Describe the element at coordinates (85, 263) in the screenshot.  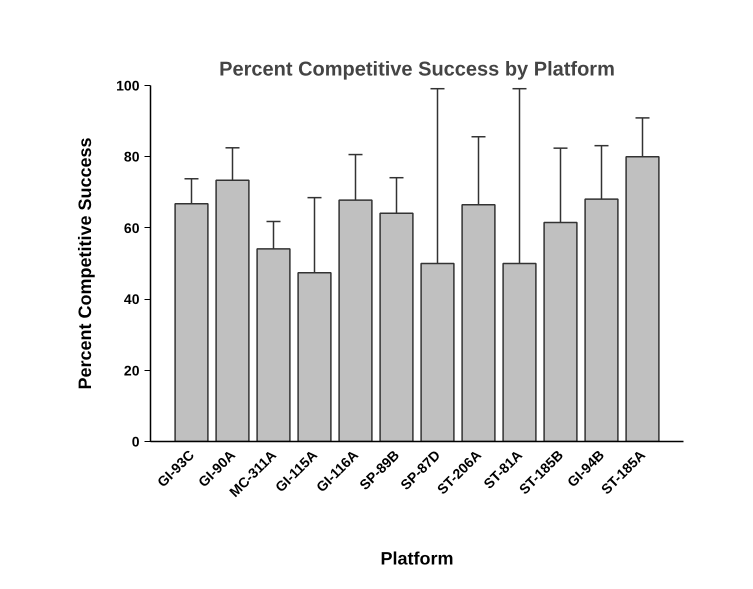
I see `y-axis-title: Percent Competitive Success` at that location.